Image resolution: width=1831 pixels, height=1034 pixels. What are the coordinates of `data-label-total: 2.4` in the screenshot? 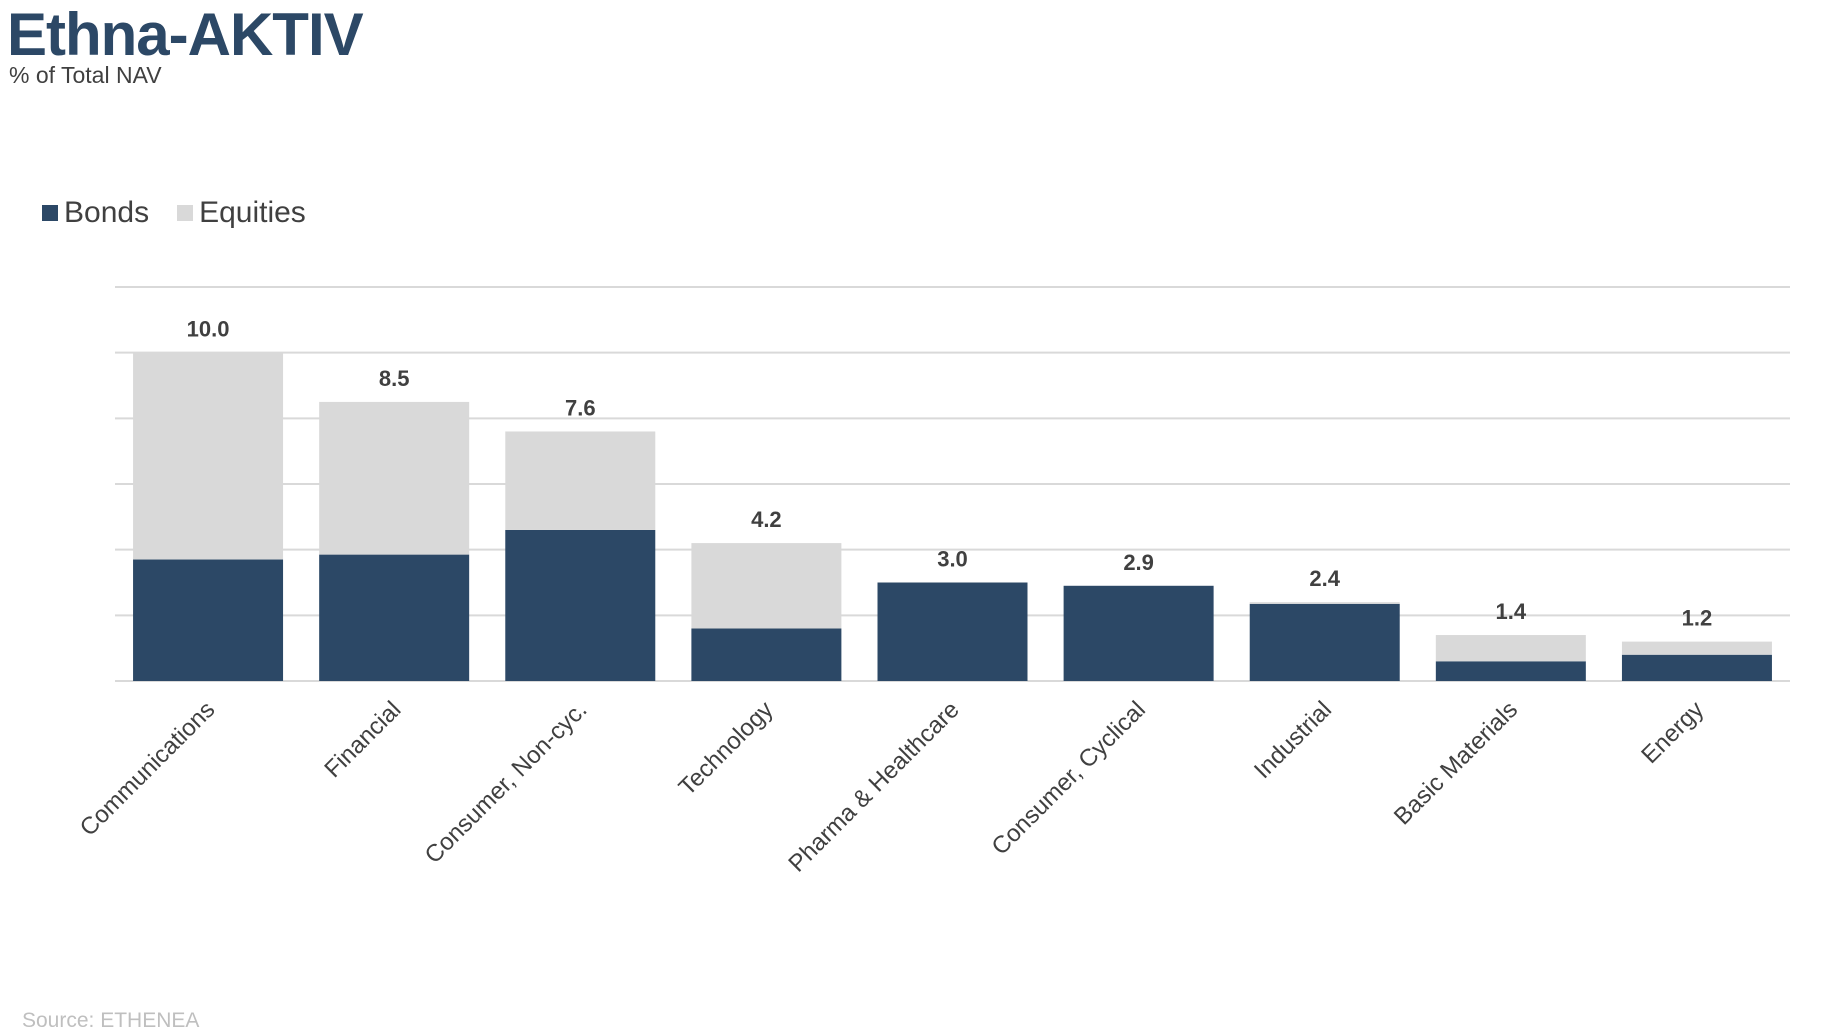 It's located at (1324, 578).